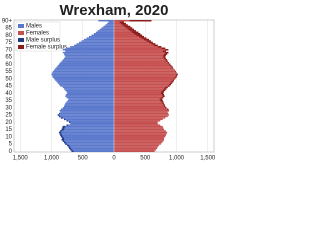 This screenshot has width=320, height=240. I want to click on y-tick-label: 90+, so click(7, 21).